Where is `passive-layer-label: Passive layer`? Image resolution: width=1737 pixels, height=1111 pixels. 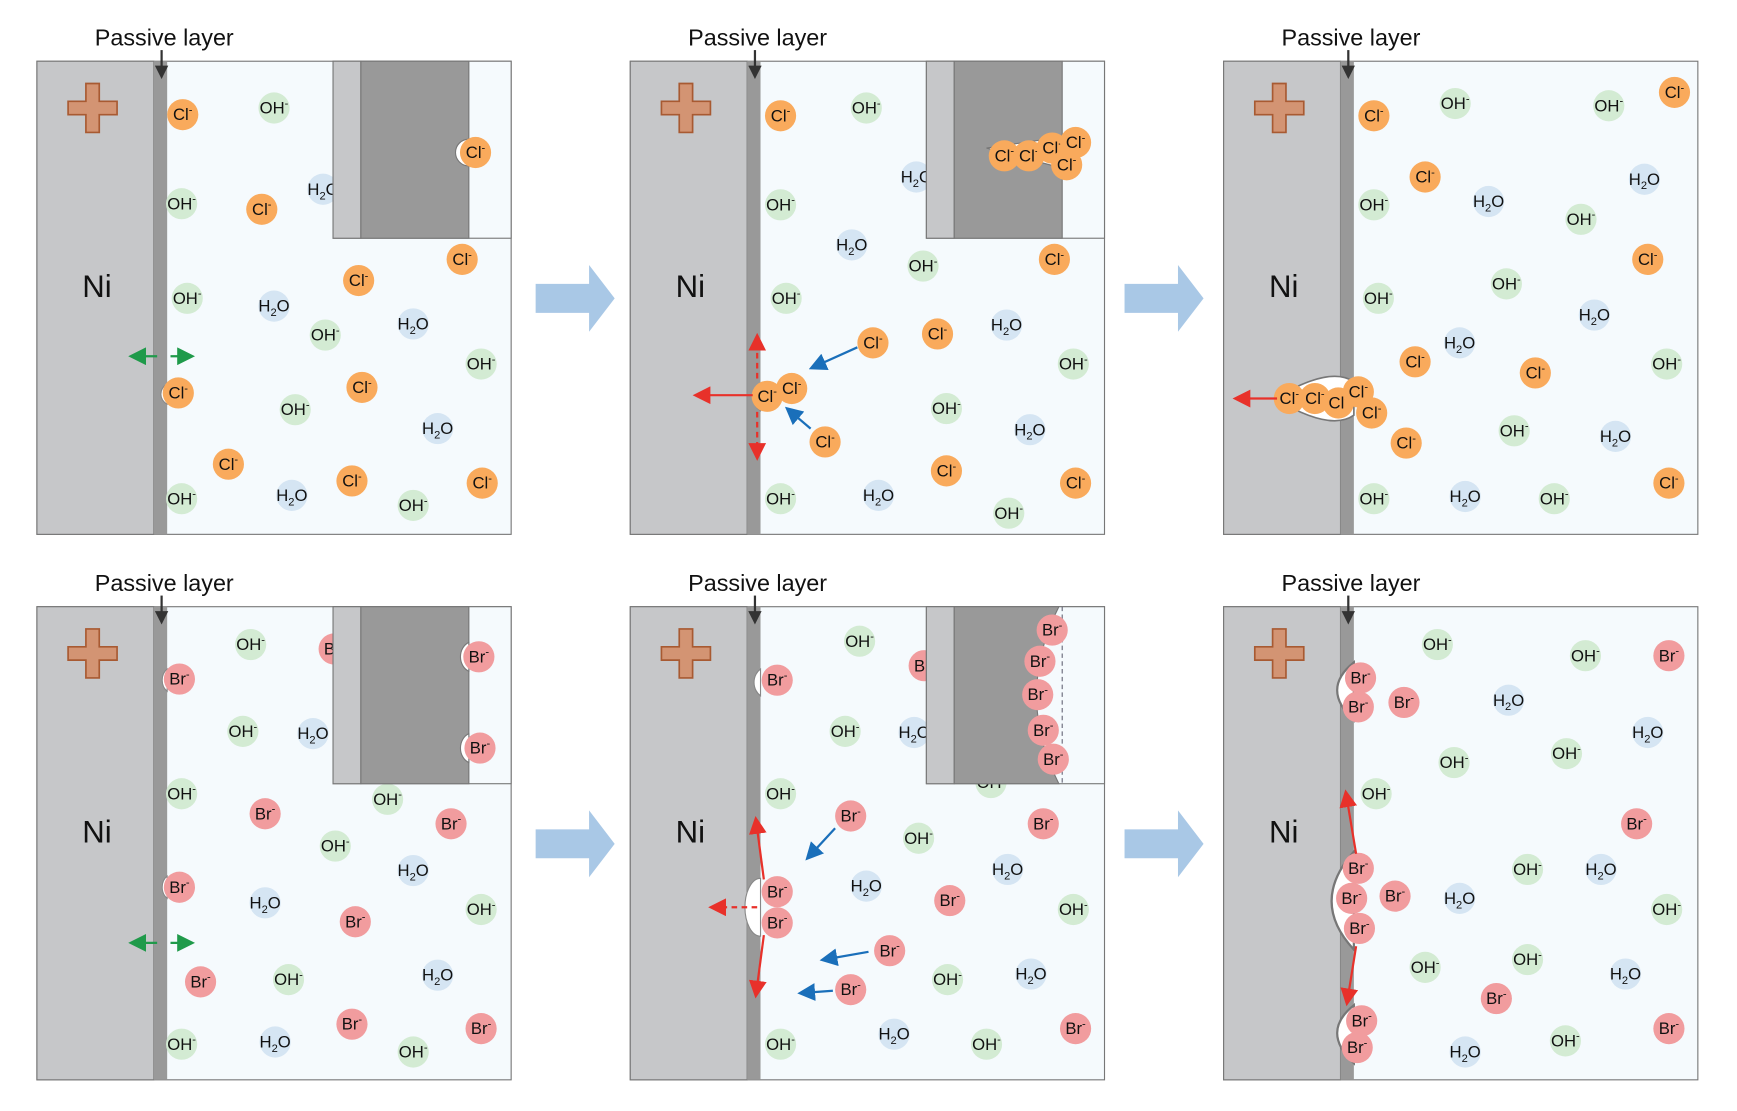 passive-layer-label: Passive layer is located at coordinates (757, 583).